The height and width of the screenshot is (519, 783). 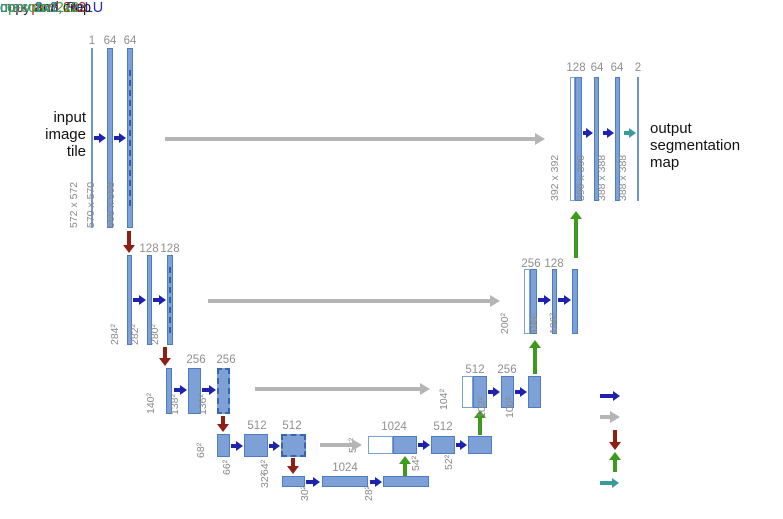 I want to click on feature-map-enc4-conv1, so click(x=256, y=445).